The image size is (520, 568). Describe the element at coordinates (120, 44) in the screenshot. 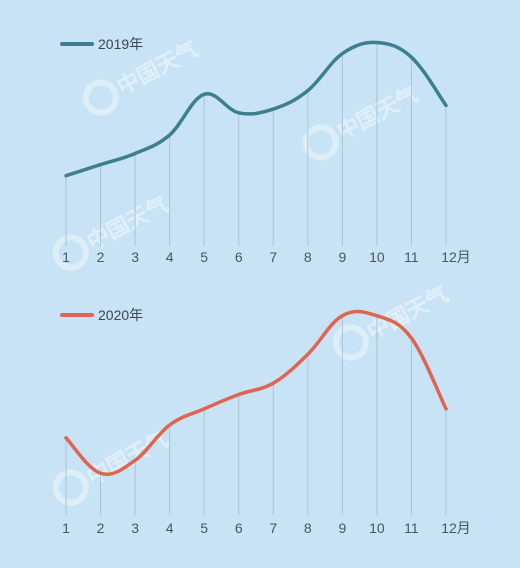

I see `legend-label: 2019年` at that location.